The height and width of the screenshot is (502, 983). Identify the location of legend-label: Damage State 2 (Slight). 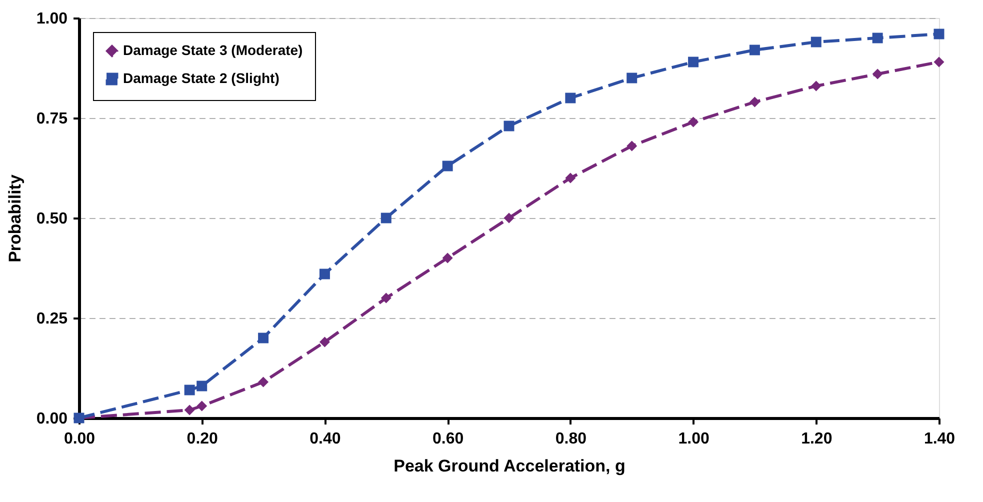
(201, 78).